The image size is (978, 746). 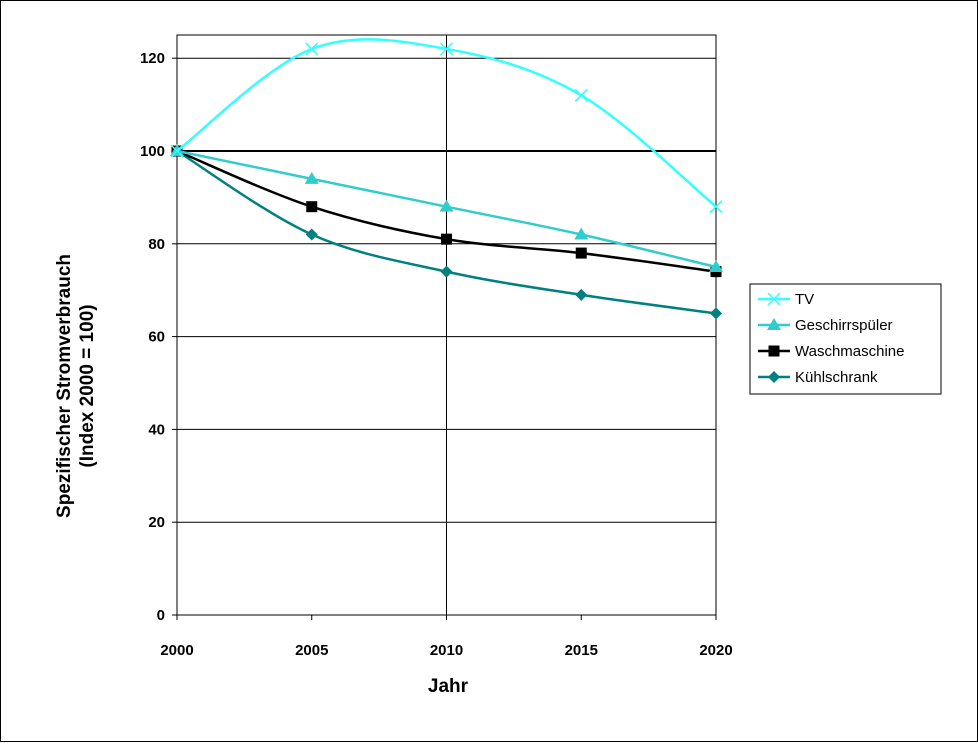 I want to click on y-tick-label: 20, so click(x=156, y=522).